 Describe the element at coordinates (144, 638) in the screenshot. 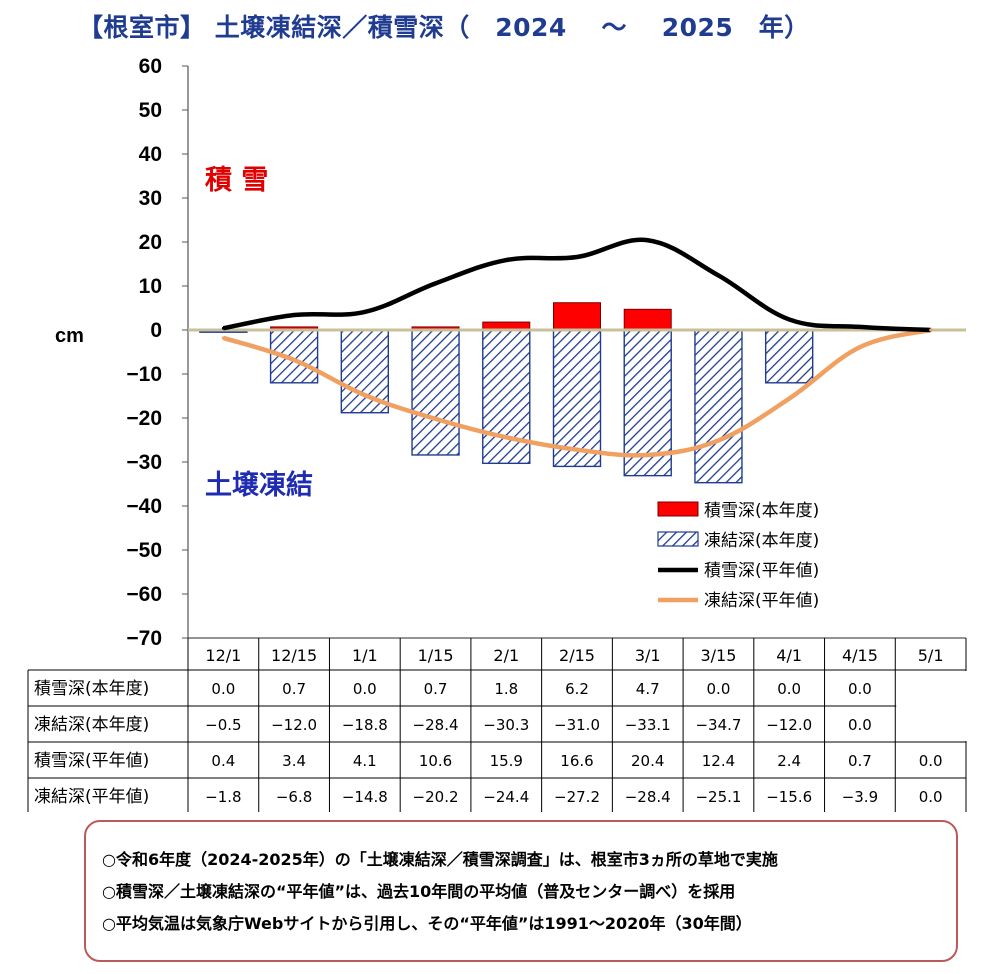

I see `y-tick-label: −70` at that location.